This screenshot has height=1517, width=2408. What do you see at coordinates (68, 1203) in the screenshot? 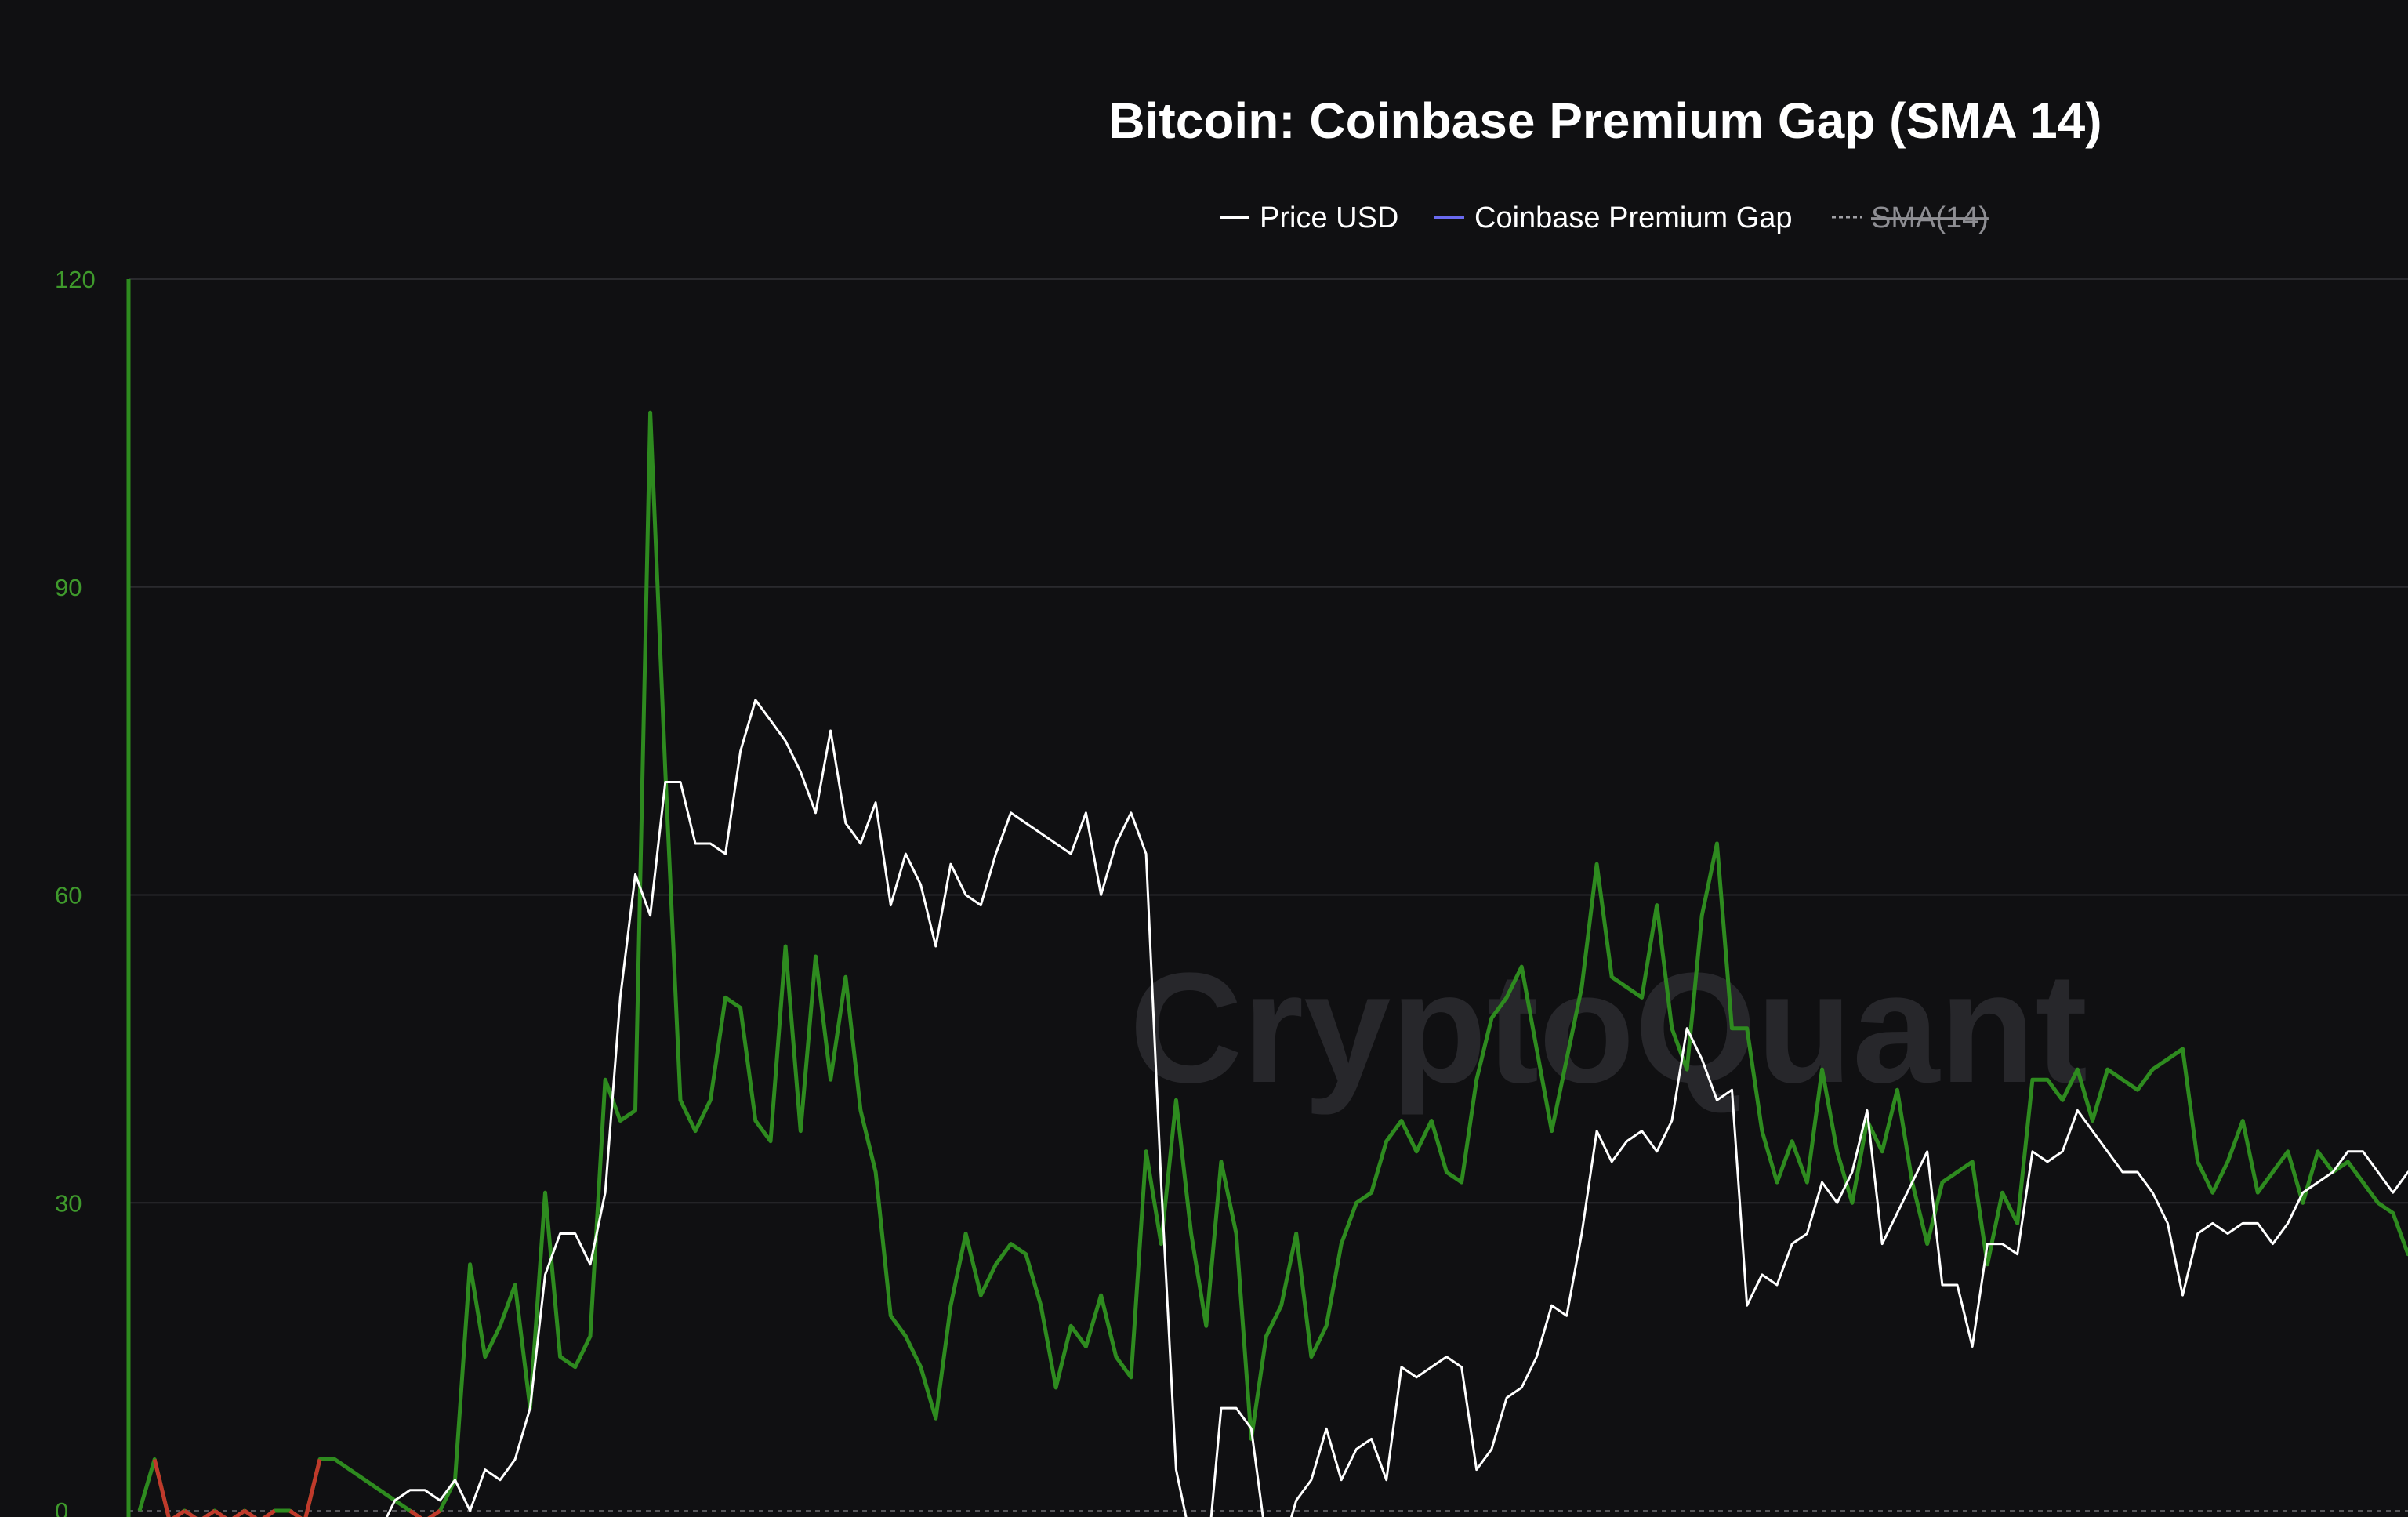
I see `y-tick-label: 30` at bounding box center [68, 1203].